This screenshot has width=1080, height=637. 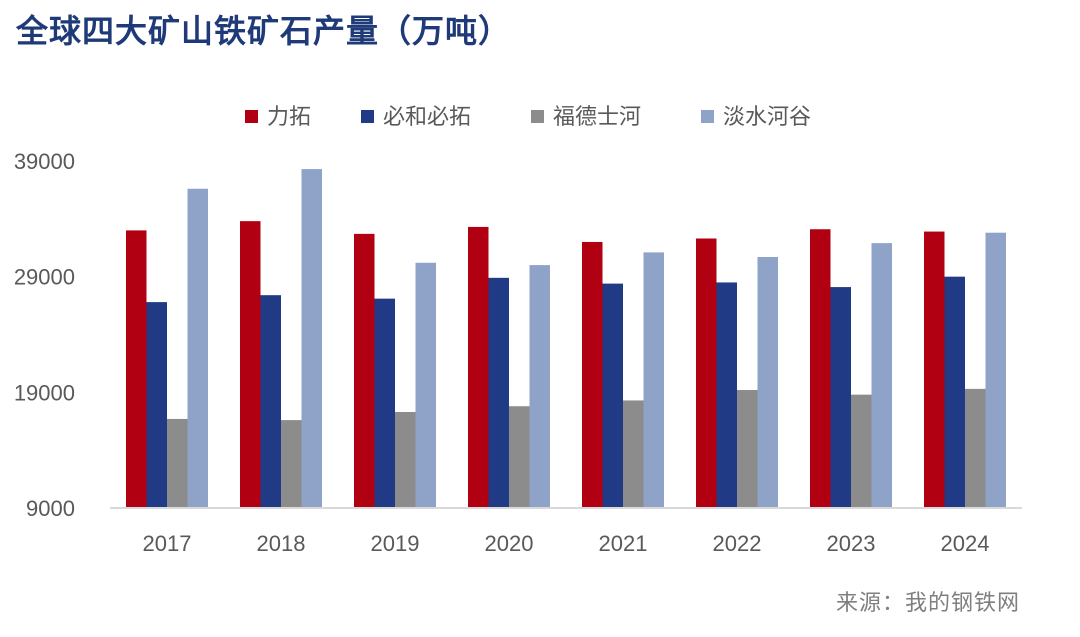 What do you see at coordinates (50, 508) in the screenshot?
I see `y-tick-label: 9000` at bounding box center [50, 508].